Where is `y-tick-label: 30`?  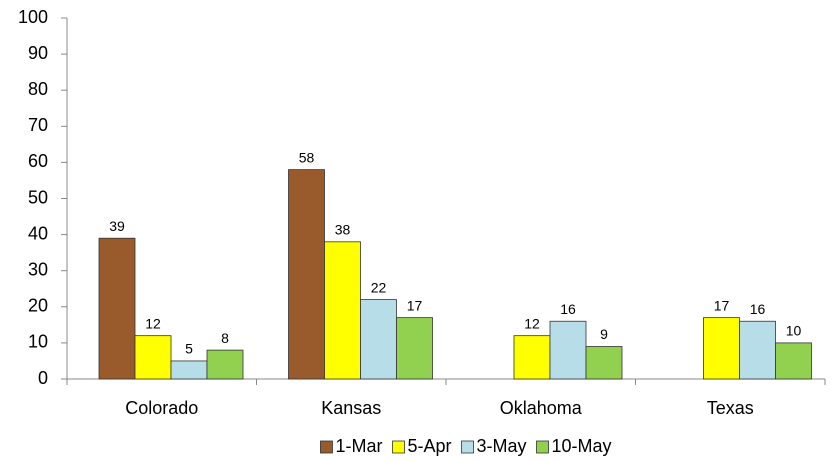
y-tick-label: 30 is located at coordinates (38, 269).